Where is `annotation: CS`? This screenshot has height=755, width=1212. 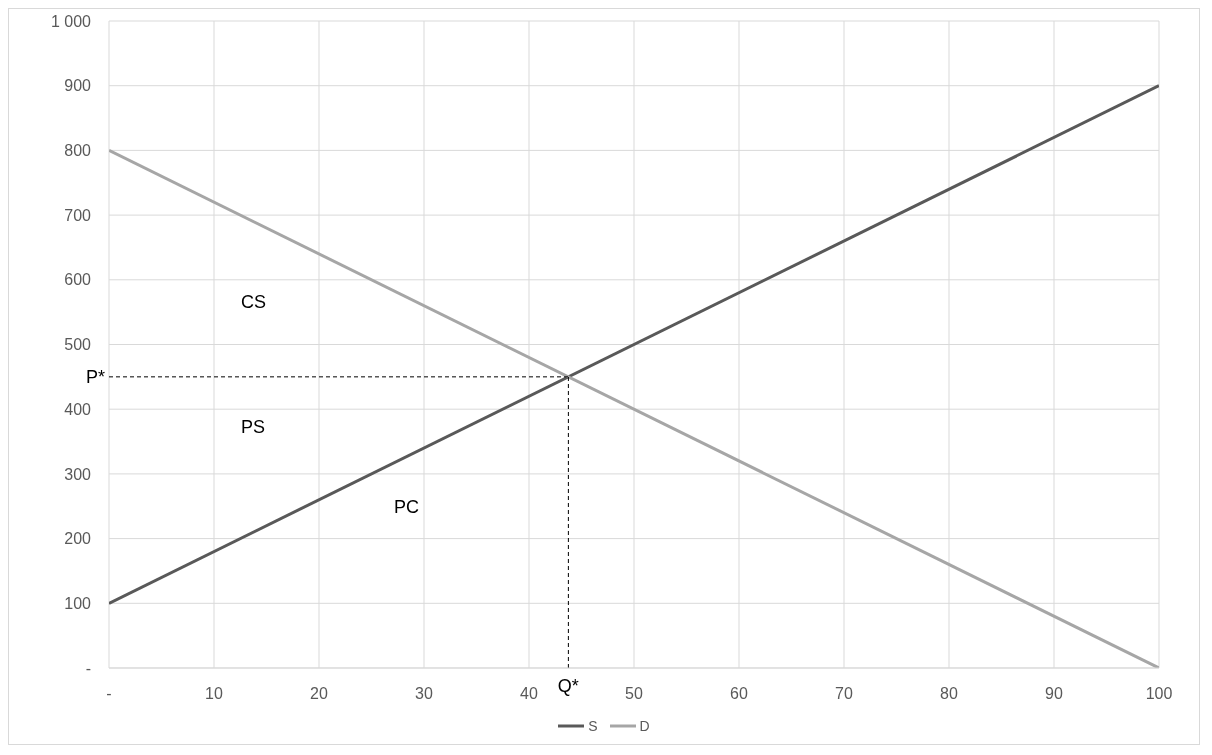 annotation: CS is located at coordinates (254, 302).